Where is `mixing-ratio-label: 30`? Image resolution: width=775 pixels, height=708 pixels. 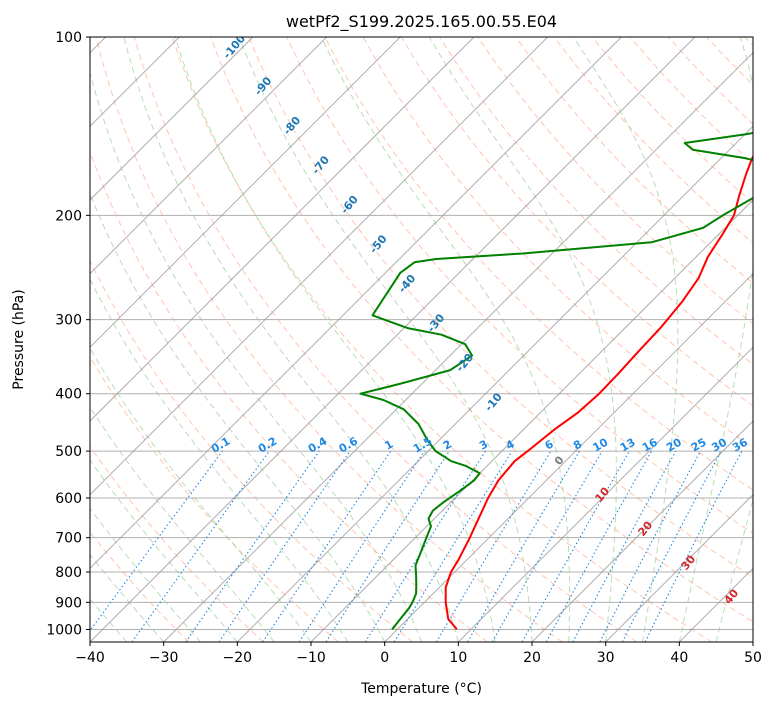
mixing-ratio-label: 30 is located at coordinates (719, 444).